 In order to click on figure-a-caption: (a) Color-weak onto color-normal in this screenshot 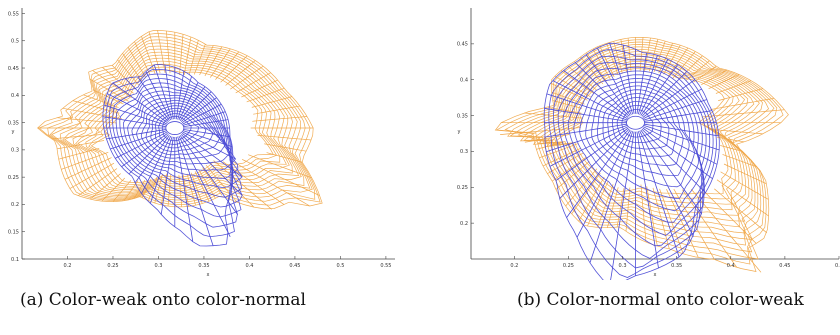, I will do `click(163, 300)`.